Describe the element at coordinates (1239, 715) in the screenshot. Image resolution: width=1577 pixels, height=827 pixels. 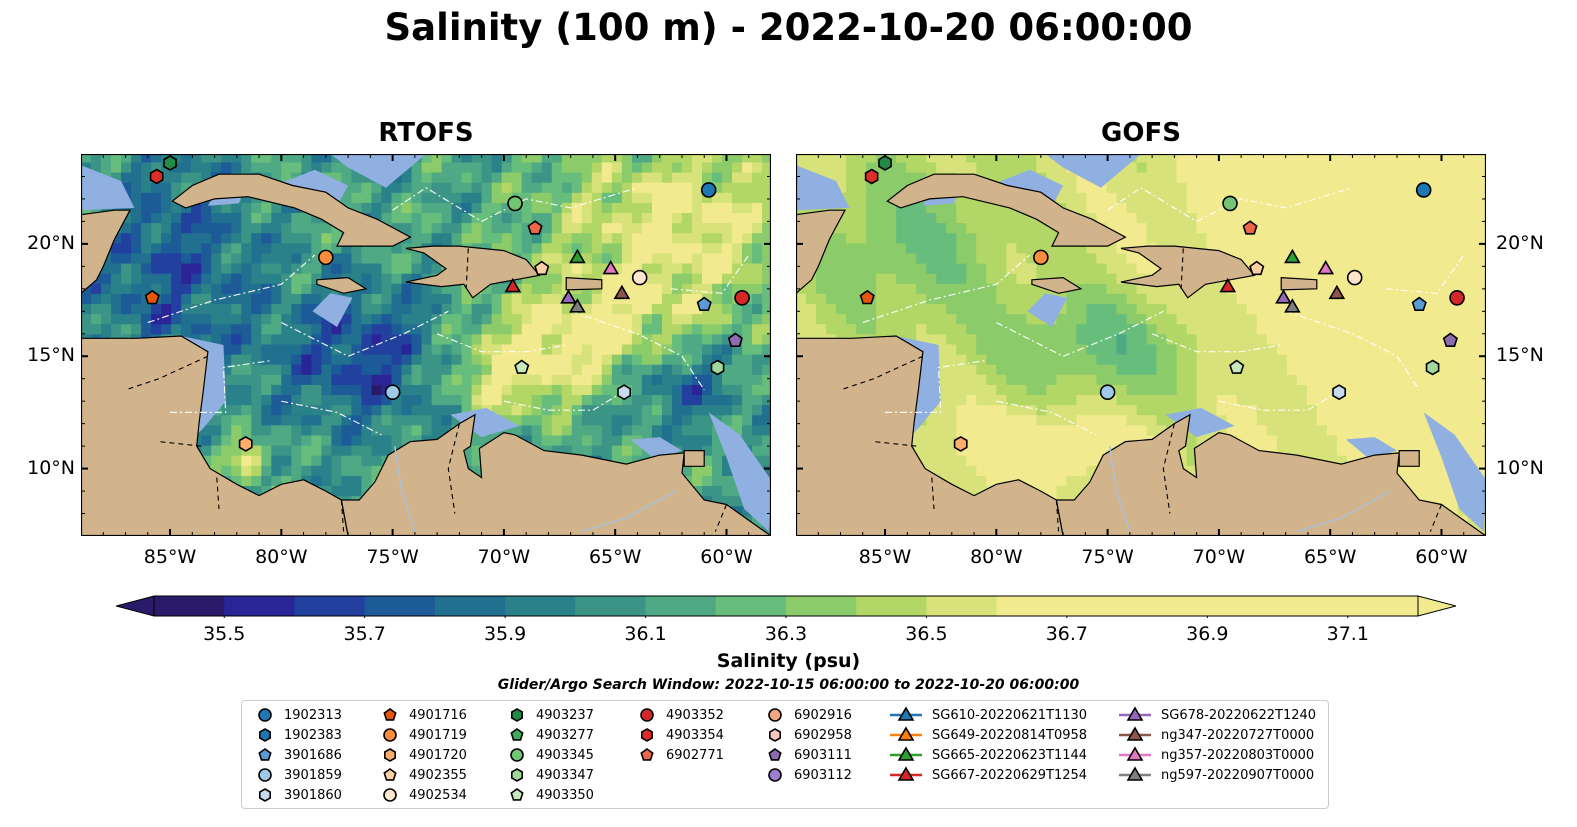
I see `legend-label: SG678-20220622T1240` at that location.